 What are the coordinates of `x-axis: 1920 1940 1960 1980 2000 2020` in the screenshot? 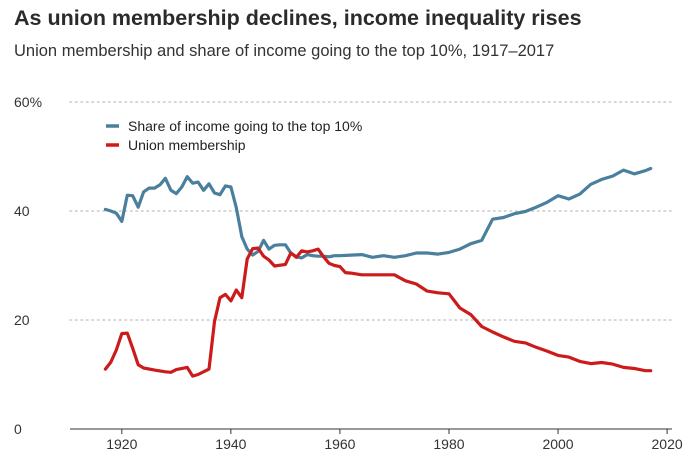 It's located at (376, 440).